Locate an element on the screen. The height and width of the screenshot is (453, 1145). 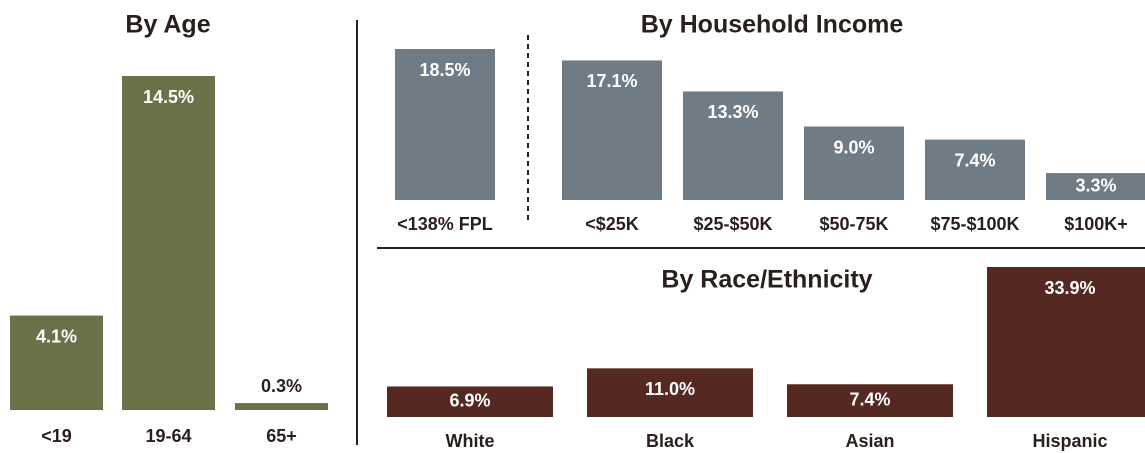
value-label: 3.3% is located at coordinates (1095, 185).